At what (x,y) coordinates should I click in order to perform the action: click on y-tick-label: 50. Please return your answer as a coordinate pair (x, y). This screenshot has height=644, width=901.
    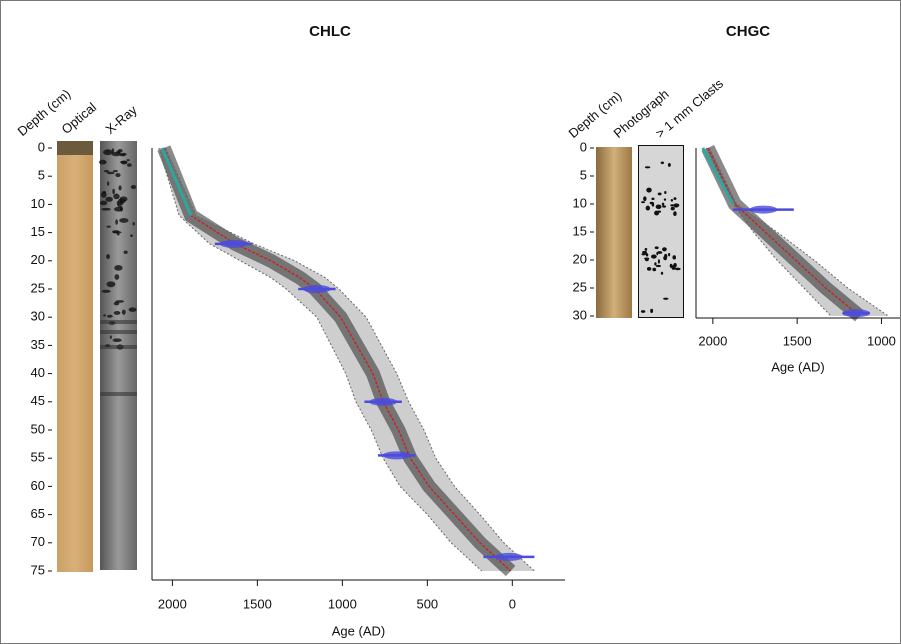
    Looking at the image, I should click on (38, 428).